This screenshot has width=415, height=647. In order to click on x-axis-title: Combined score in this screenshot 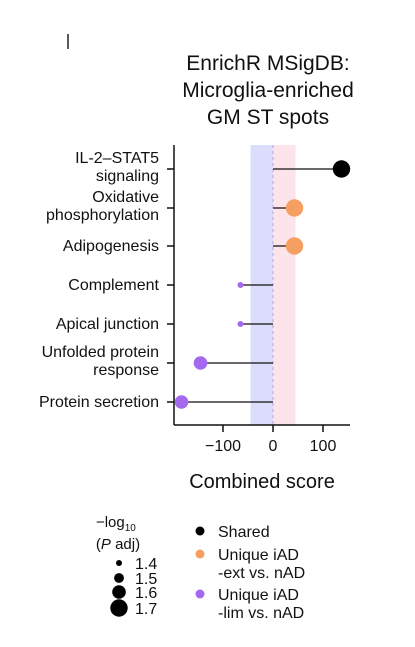, I will do `click(262, 482)`.